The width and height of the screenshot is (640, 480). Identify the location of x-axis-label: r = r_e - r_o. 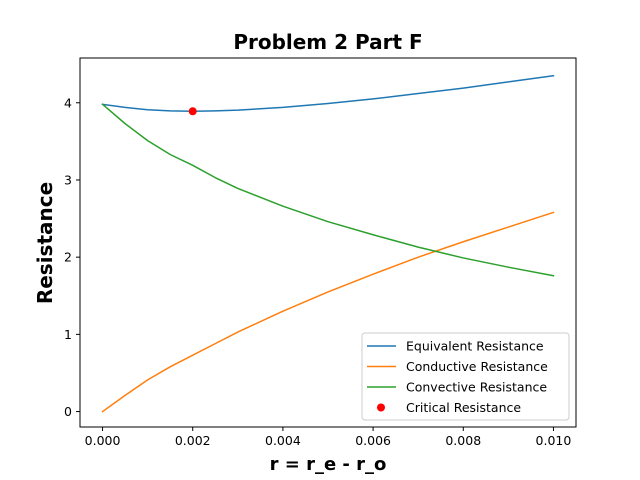
(328, 464).